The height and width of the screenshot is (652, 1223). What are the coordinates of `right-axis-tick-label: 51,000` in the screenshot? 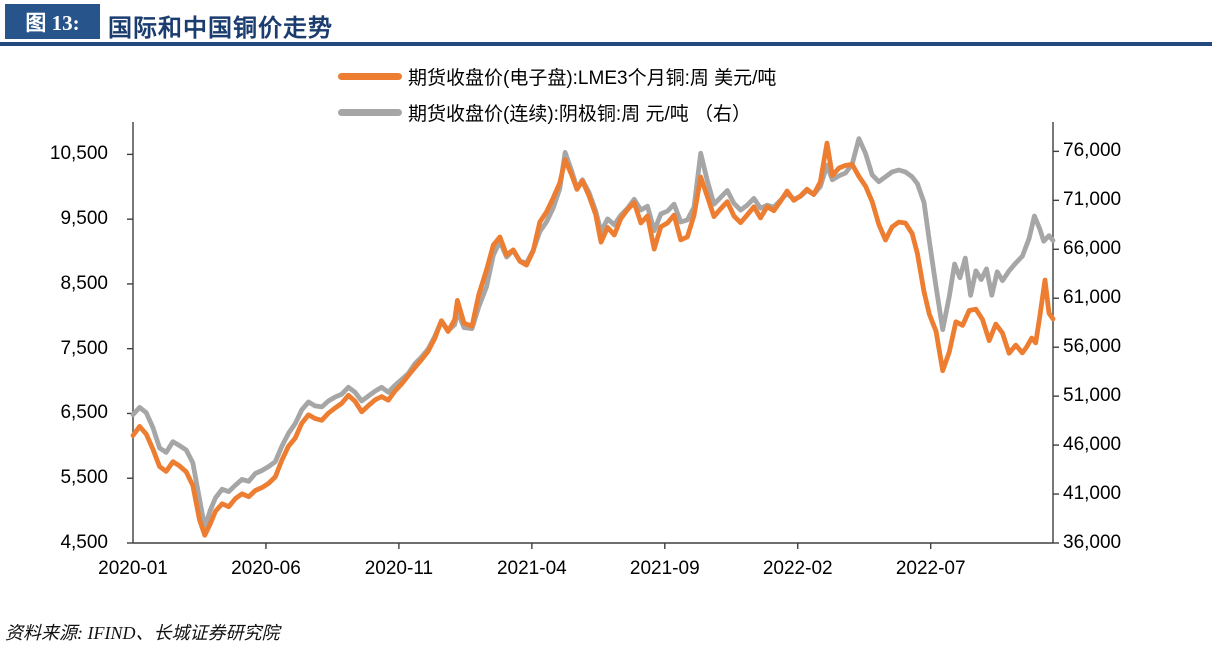 It's located at (1092, 396).